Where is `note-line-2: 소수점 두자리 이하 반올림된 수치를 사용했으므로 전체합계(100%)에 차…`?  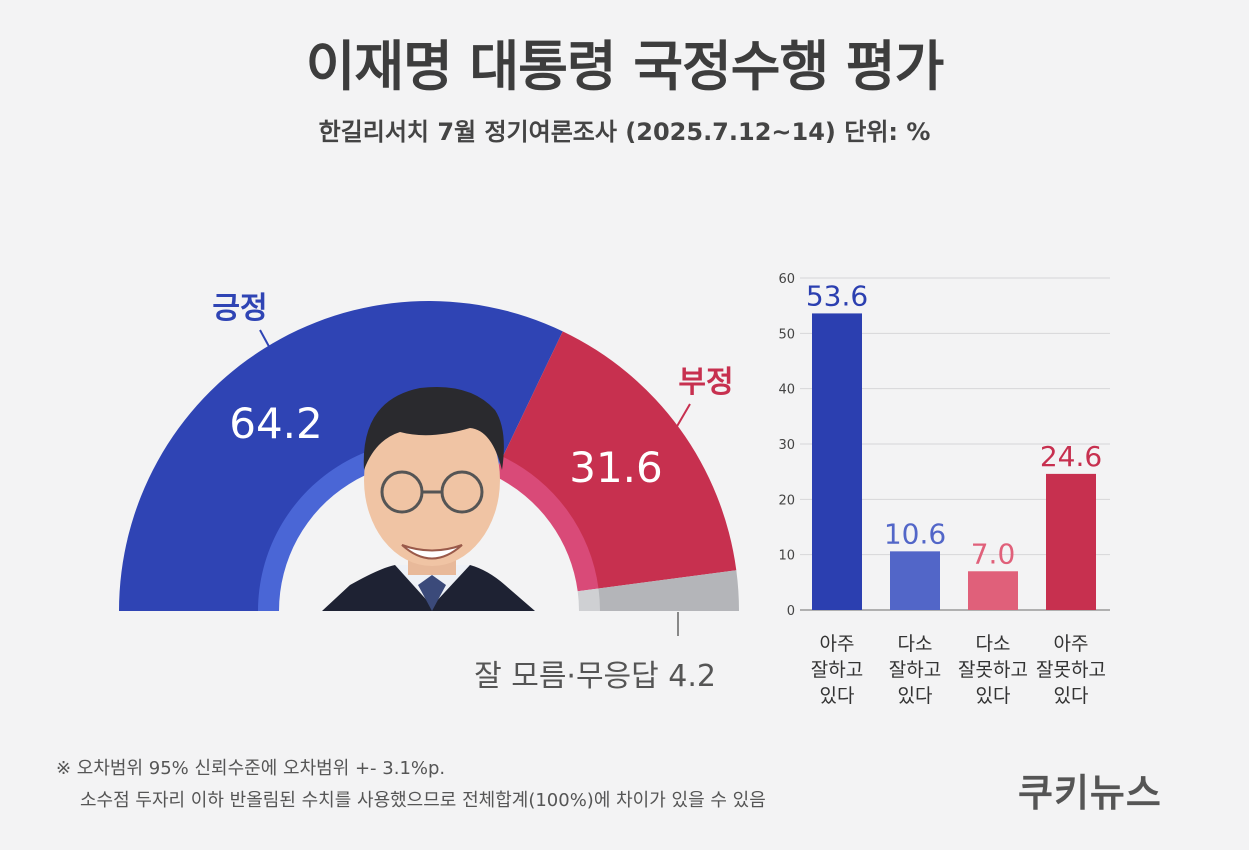
note-line-2: 소수점 두자리 이하 반올림된 수치를 사용했으므로 전체합계(100%)에 차… is located at coordinates (423, 800).